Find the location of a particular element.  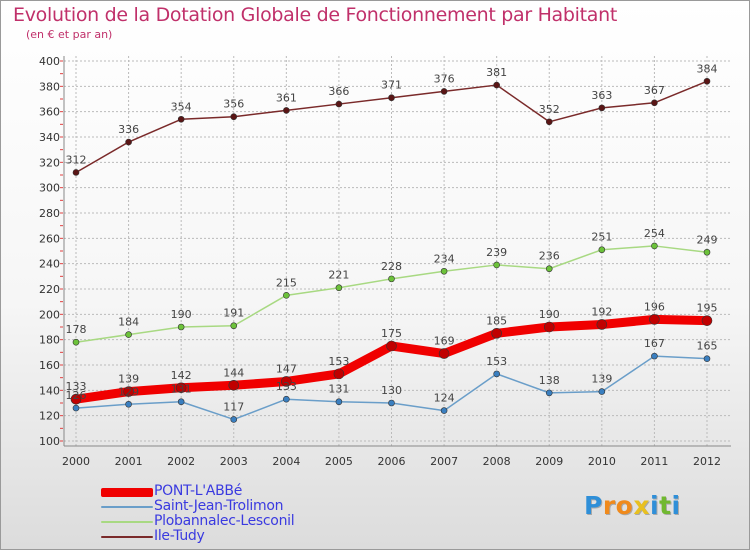

data-label-saint-jean-trolimon: 131 is located at coordinates (338, 389).